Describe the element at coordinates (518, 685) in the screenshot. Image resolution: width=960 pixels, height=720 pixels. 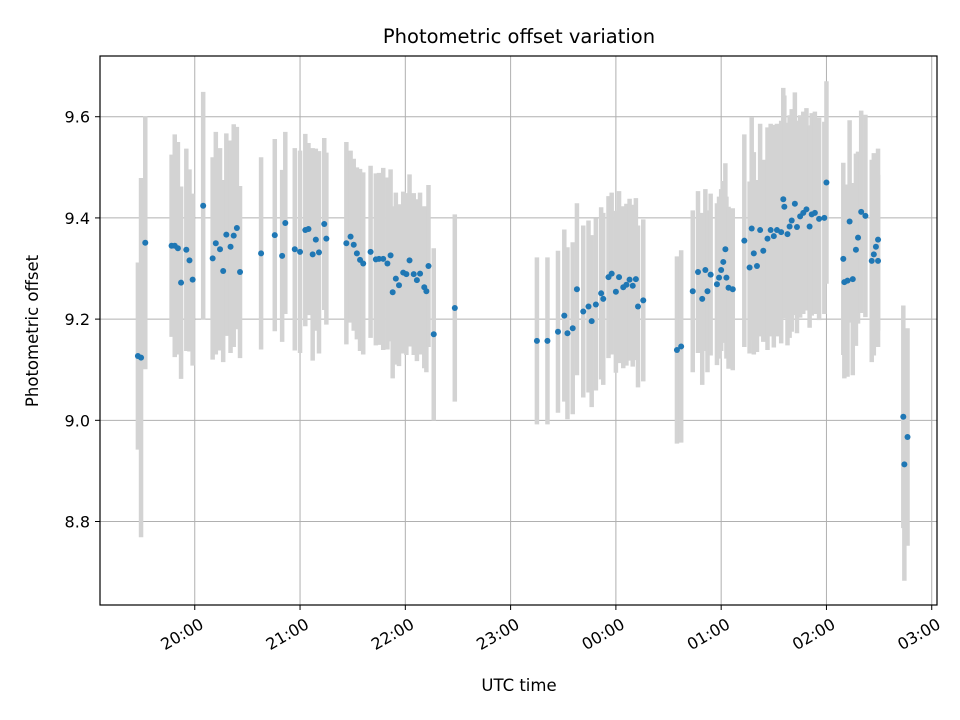
I see `x-axis-label: UTC time` at that location.